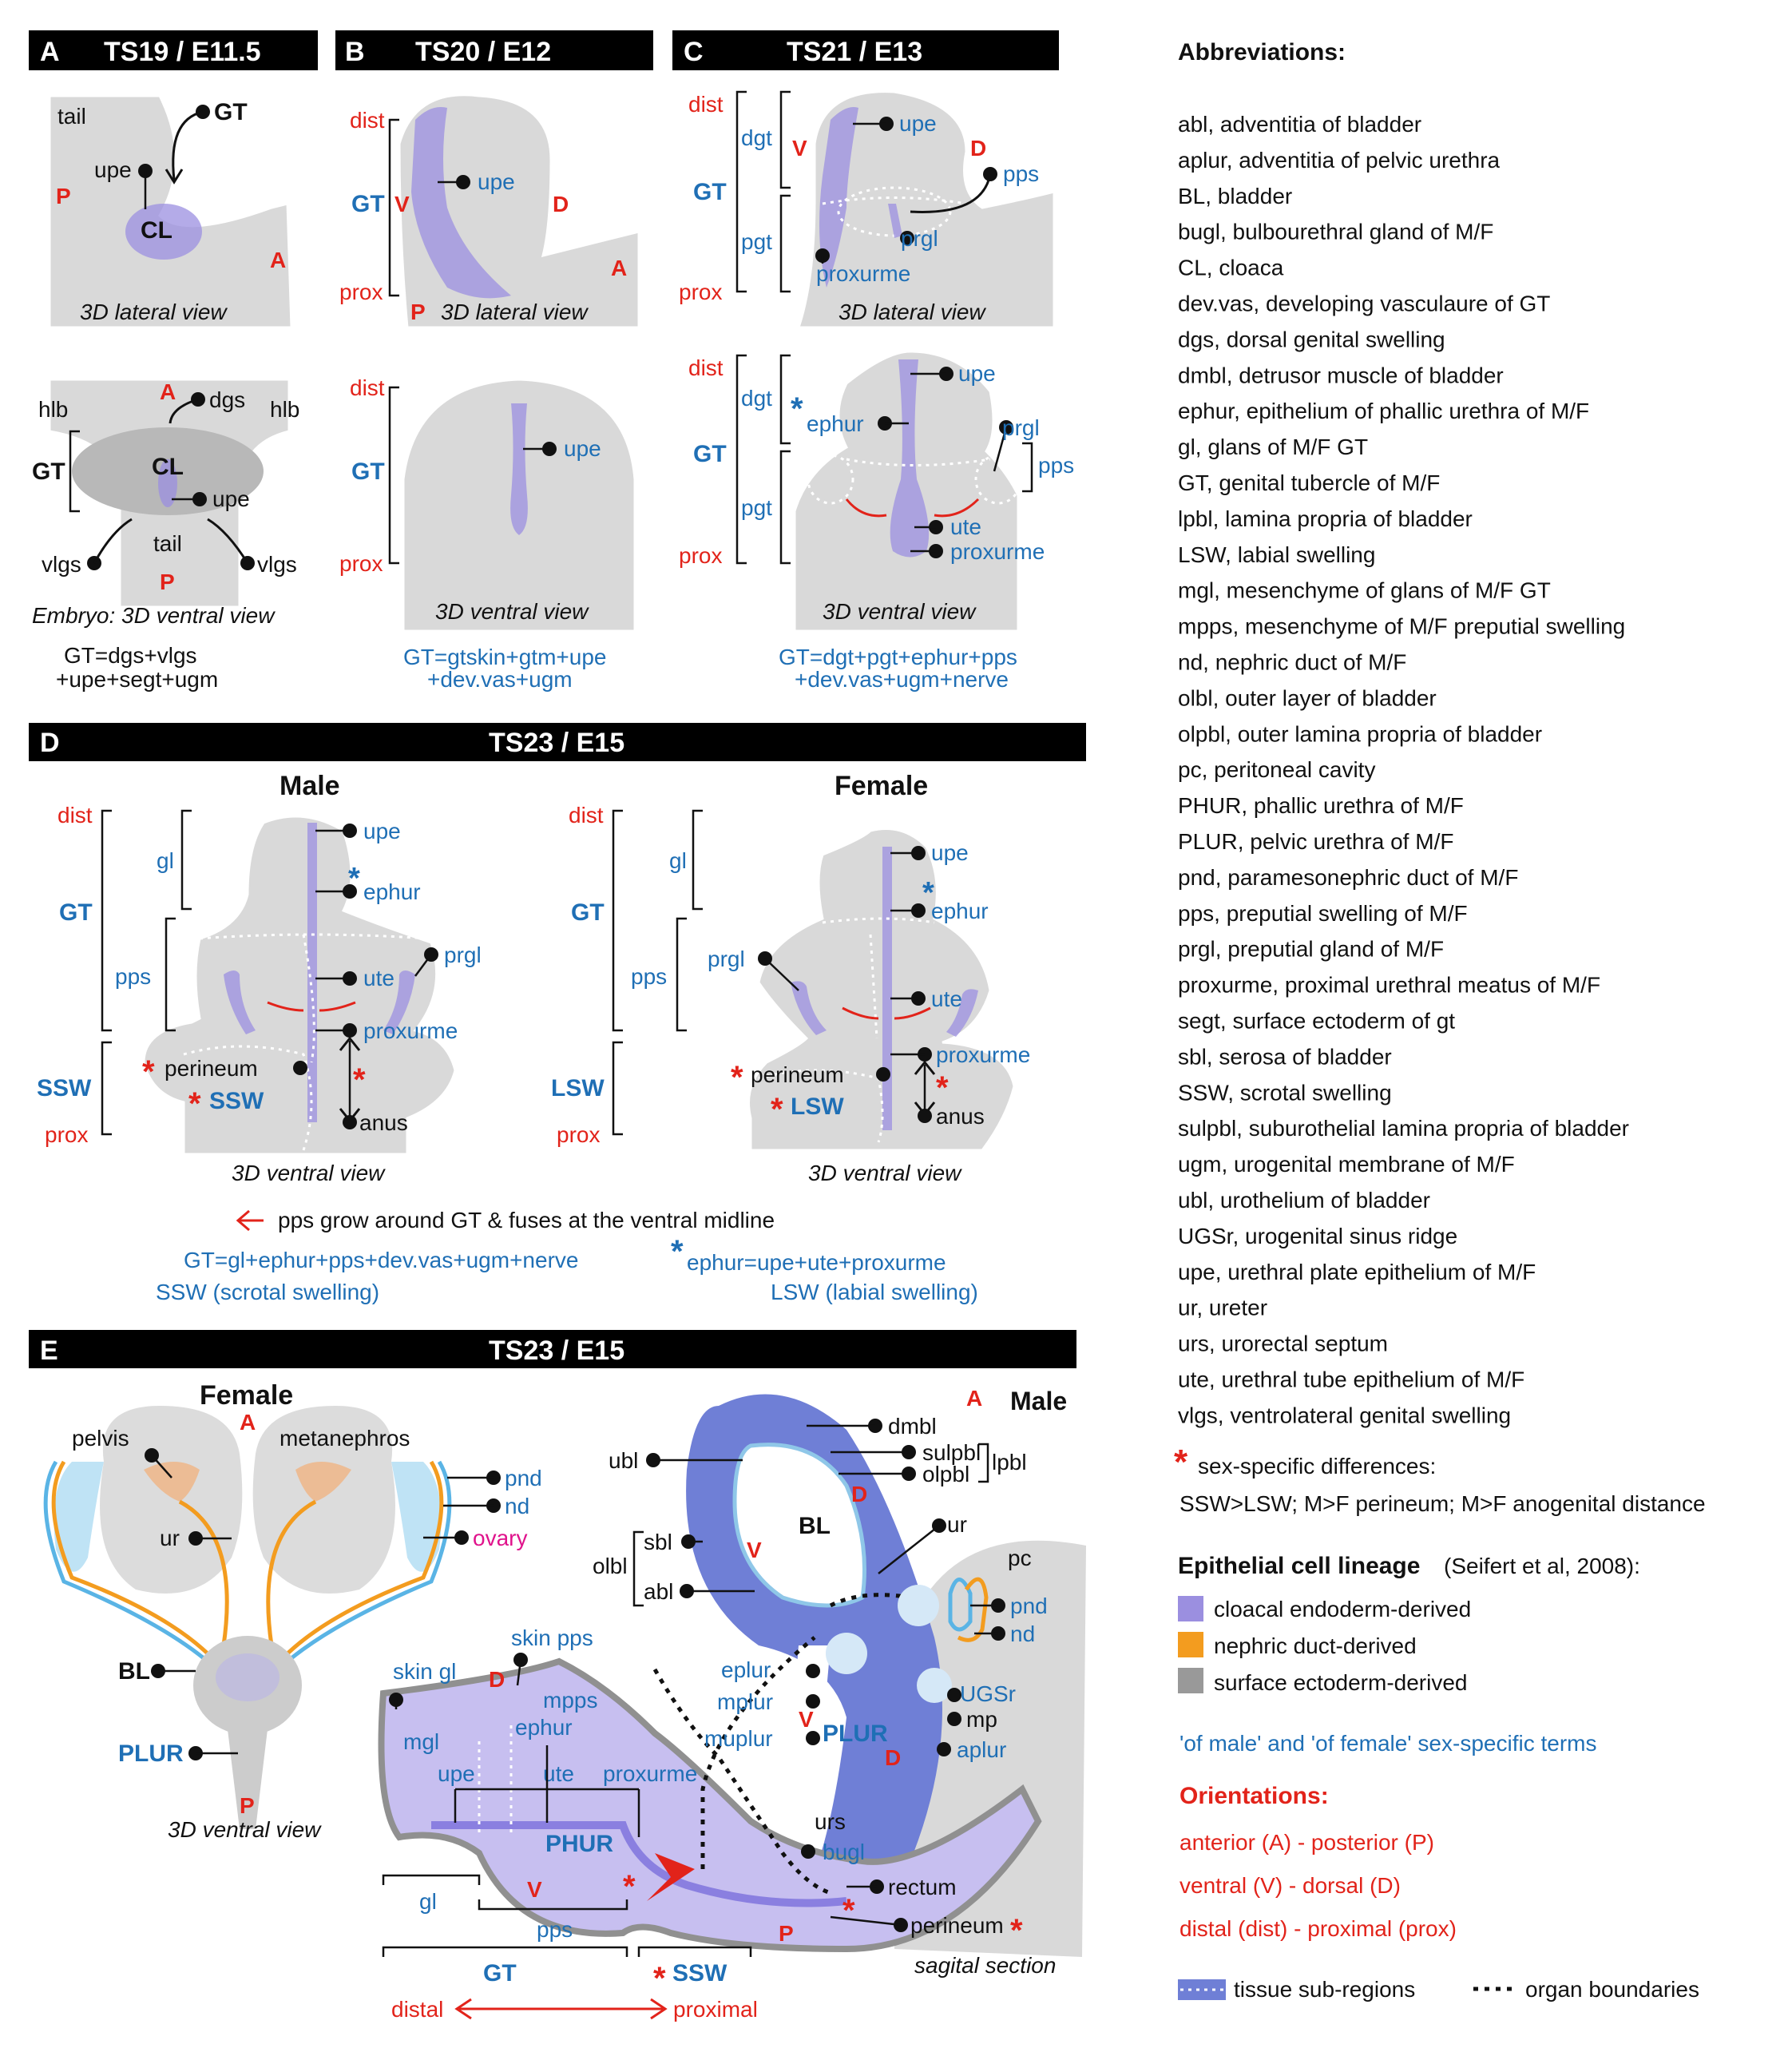 This screenshot has width=1792, height=2056. I want to click on a-formula-1: GT=dgs+vlgs, so click(130, 655).